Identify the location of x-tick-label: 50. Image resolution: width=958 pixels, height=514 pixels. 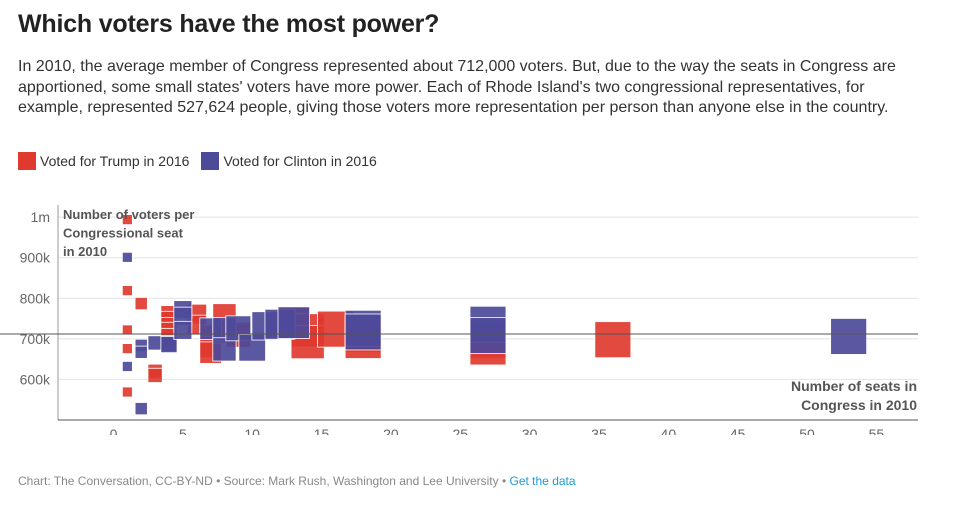
(807, 430).